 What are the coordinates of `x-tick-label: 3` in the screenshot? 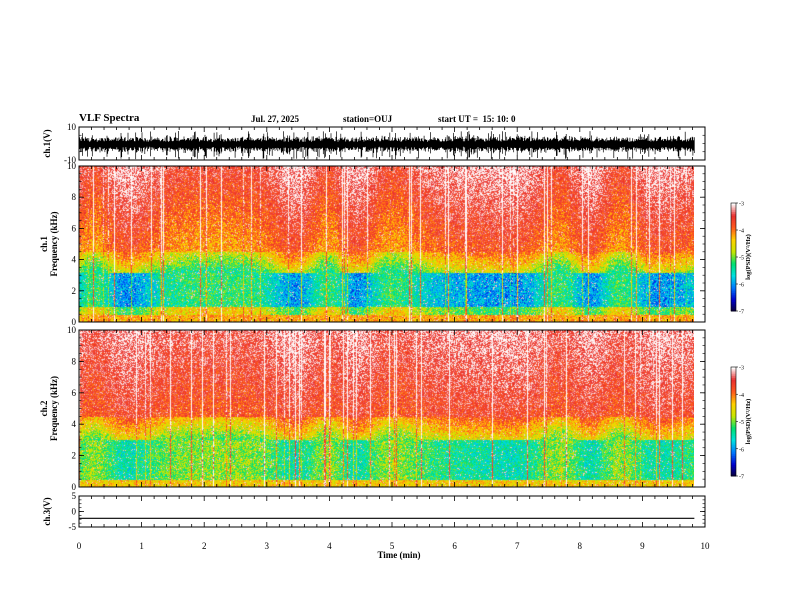 It's located at (267, 546).